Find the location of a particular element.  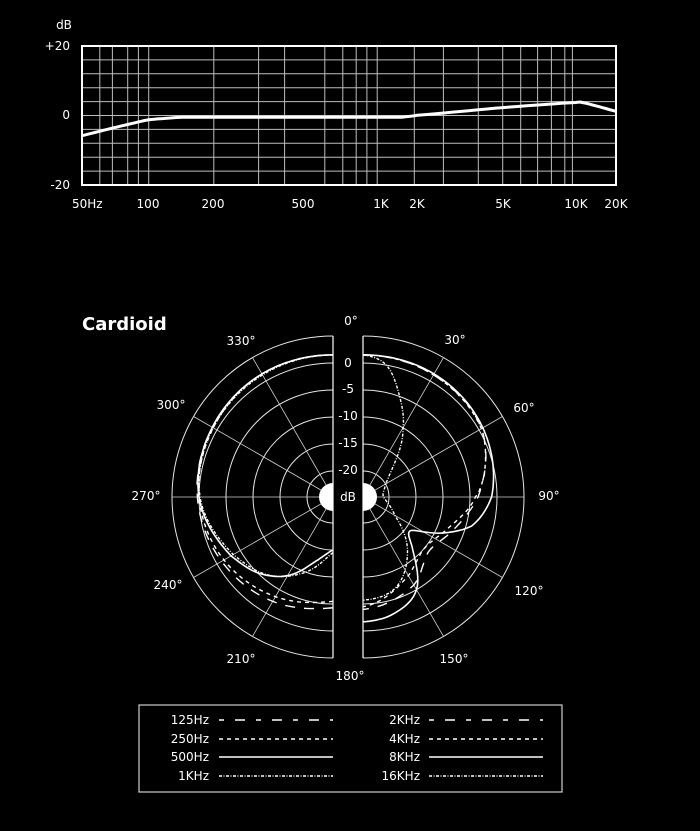

polar-curves is located at coordinates (345, 488).